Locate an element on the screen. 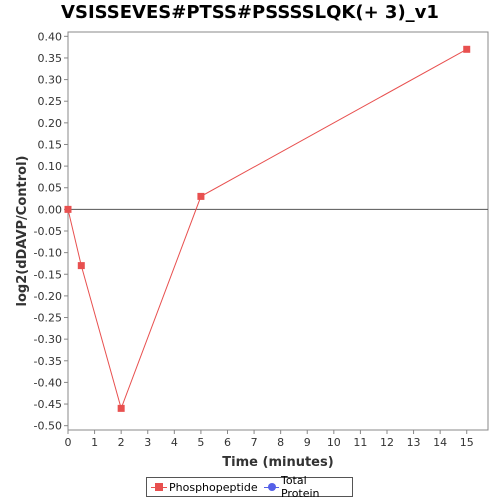 This screenshot has width=500, height=500. y-tick-label: 0.00 is located at coordinates (50, 209).